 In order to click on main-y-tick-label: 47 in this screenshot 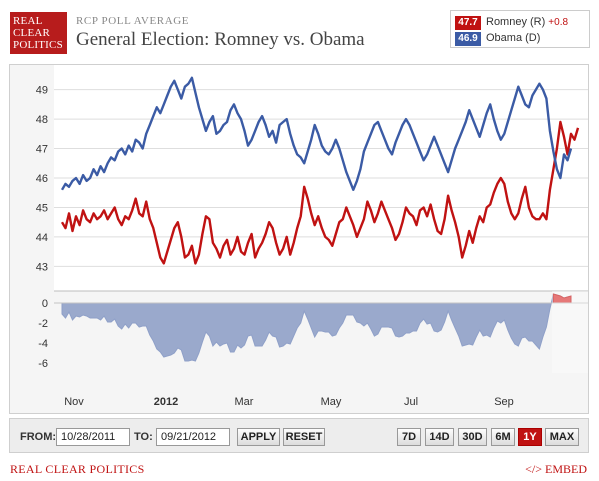, I will do `click(42, 150)`.